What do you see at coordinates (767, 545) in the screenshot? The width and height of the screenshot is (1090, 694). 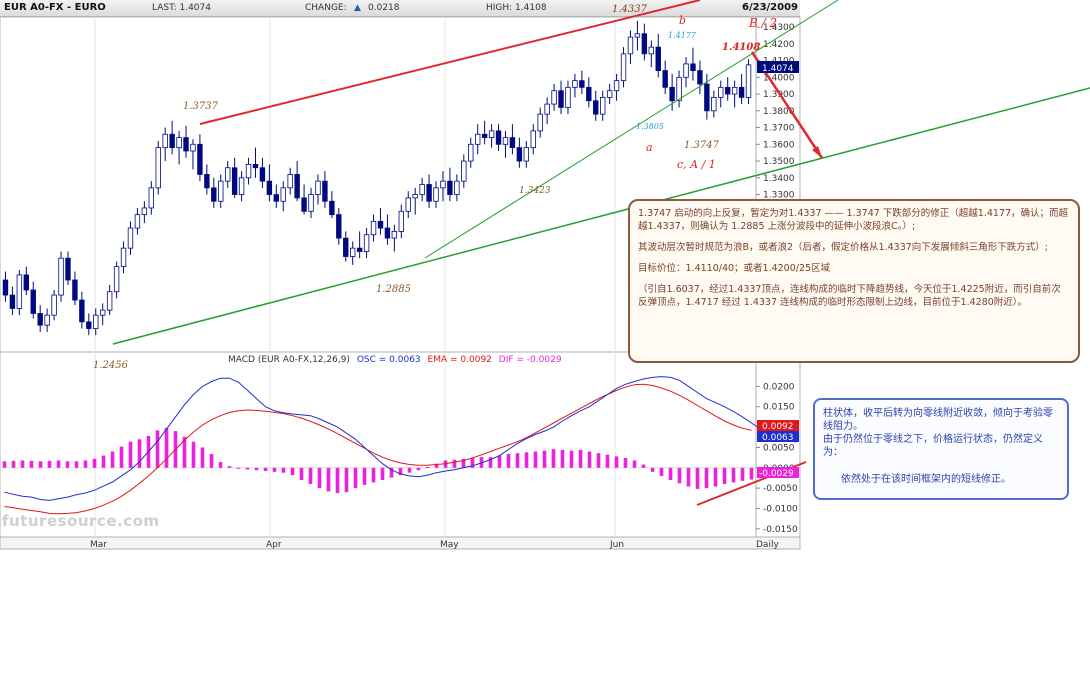 I see `period-daily: Daily` at bounding box center [767, 545].